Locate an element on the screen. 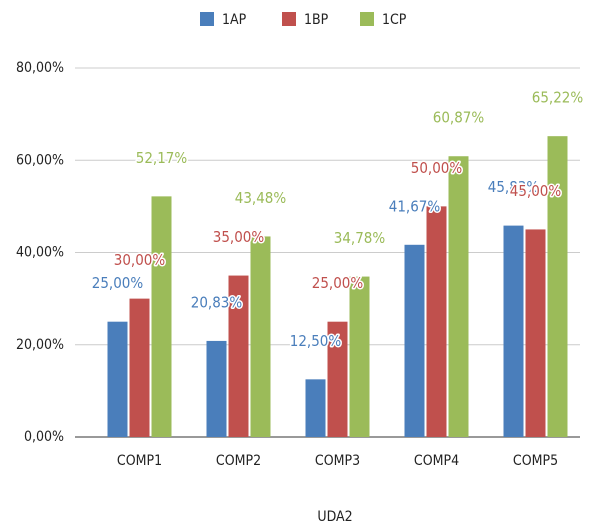  legend-label: 1BP is located at coordinates (316, 20).